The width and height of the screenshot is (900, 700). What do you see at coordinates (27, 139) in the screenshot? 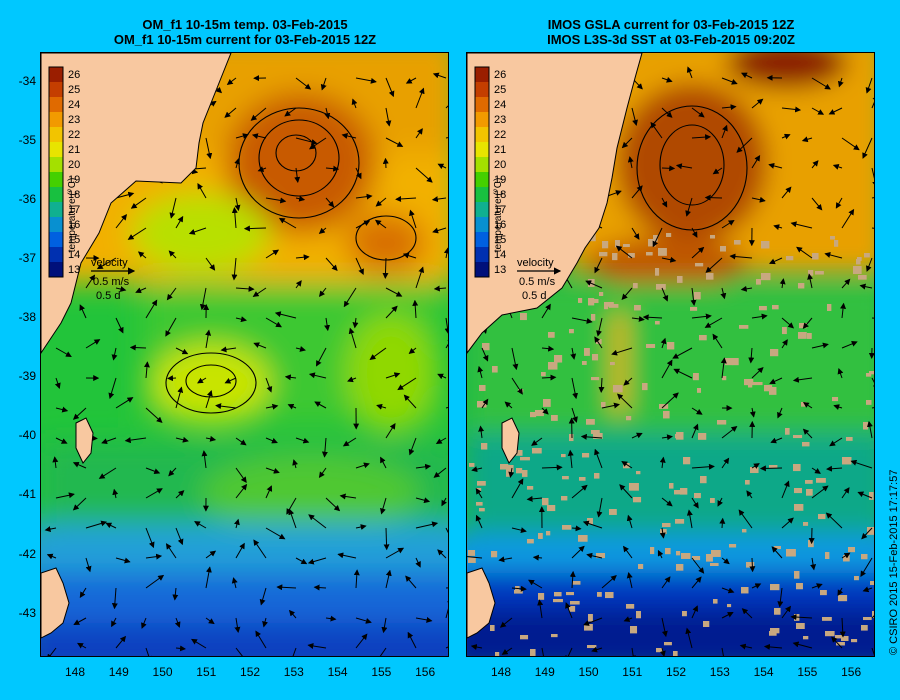
I see `latitude-tick-label: -35` at bounding box center [27, 139].